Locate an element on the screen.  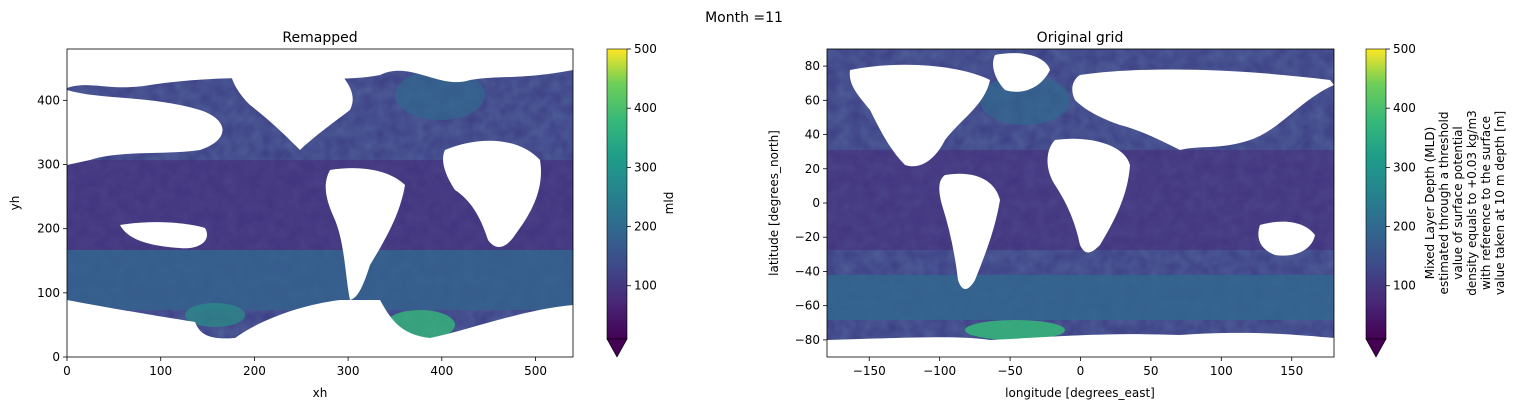
original-xlabel: longitude [degrees_east] is located at coordinates (1080, 393).